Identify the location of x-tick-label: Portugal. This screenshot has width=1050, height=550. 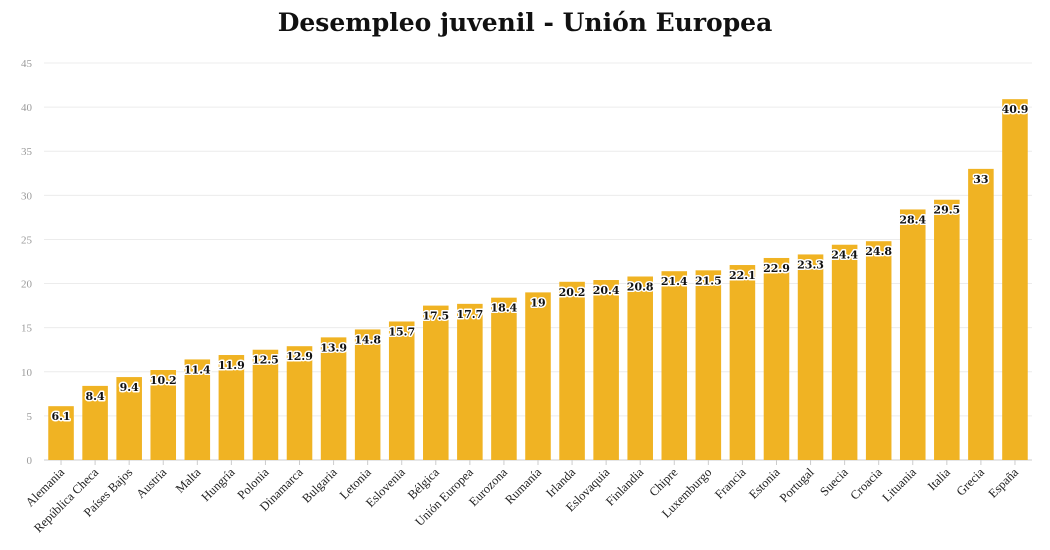
(797, 485).